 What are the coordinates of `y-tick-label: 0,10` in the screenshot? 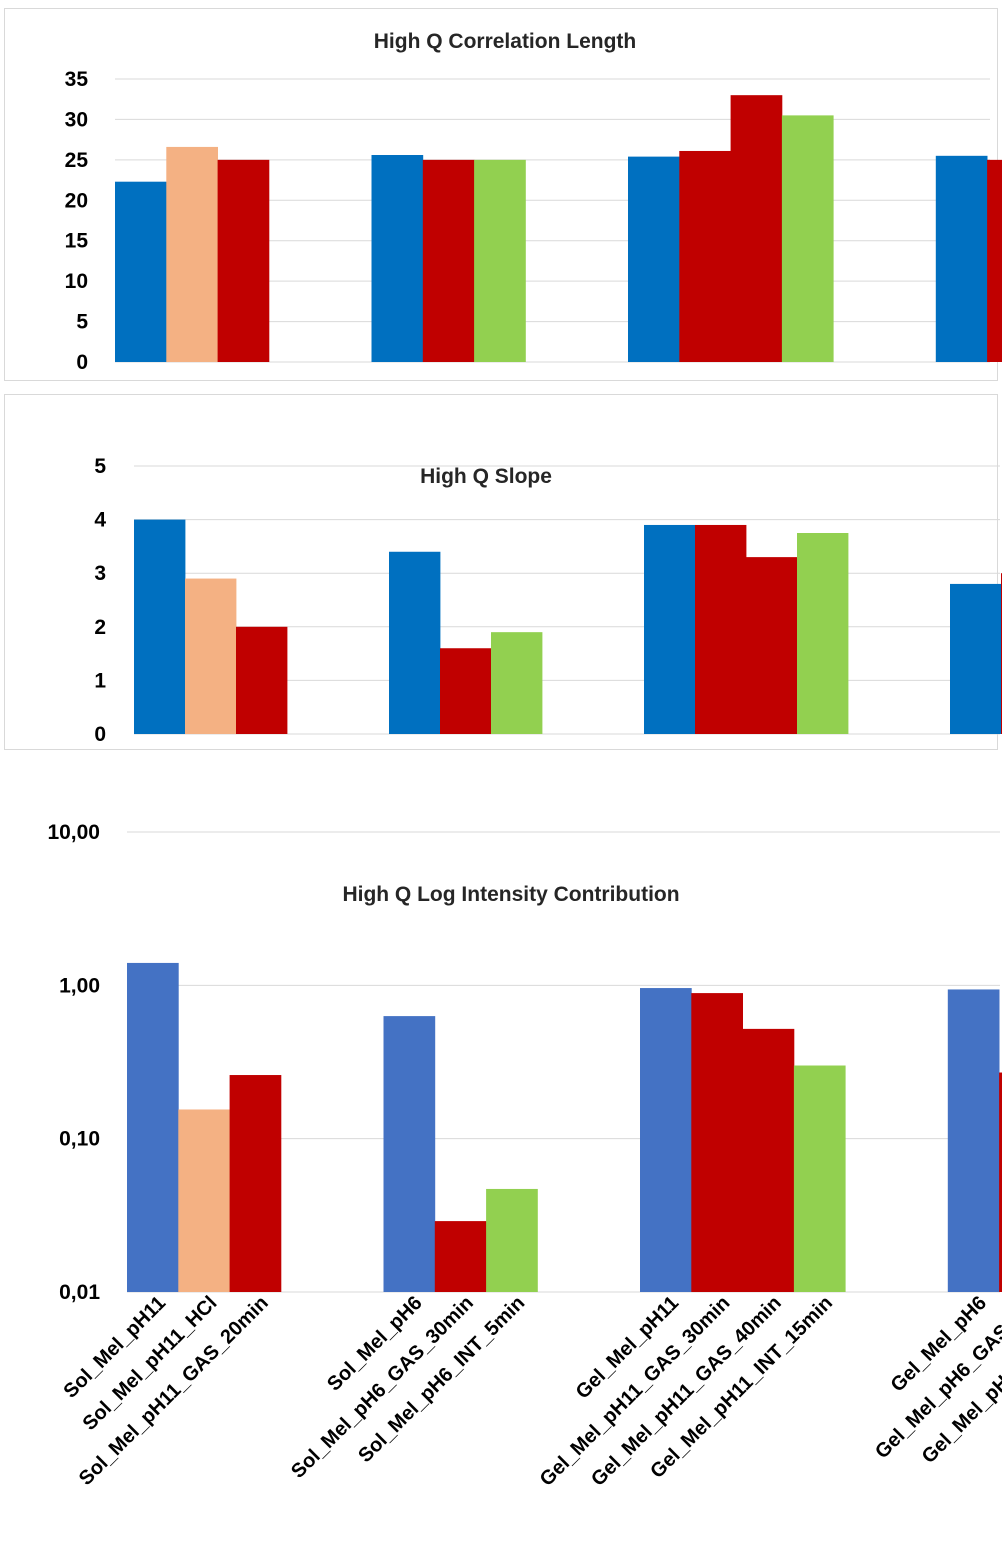 It's located at (79, 1139).